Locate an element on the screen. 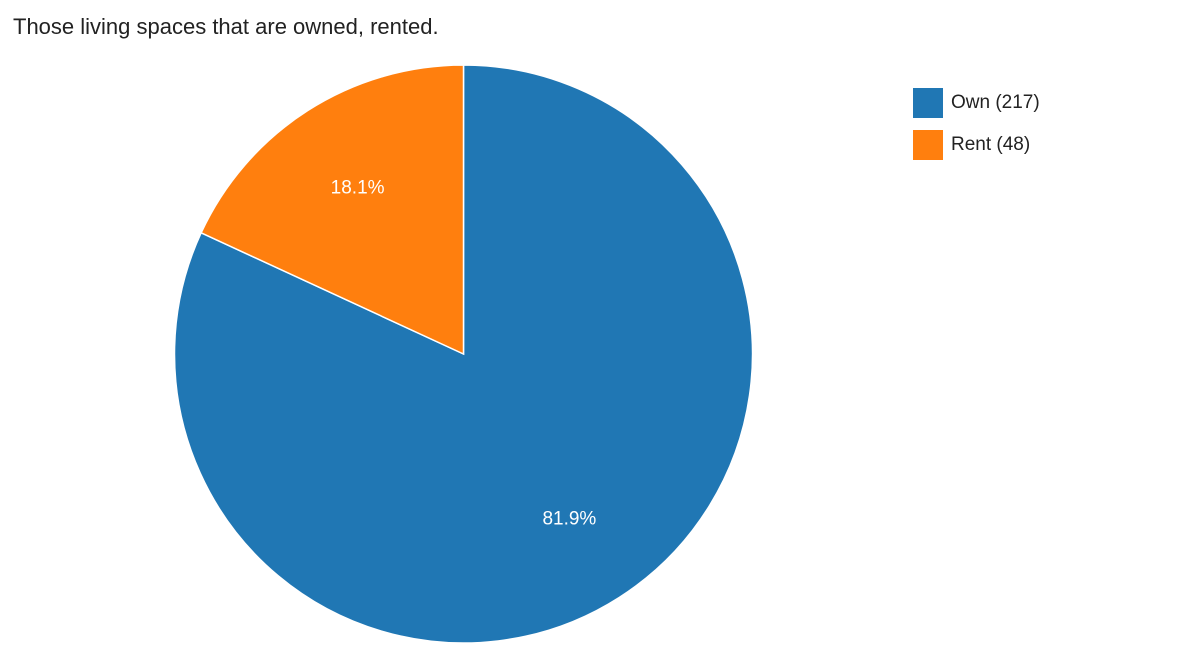 Image resolution: width=1185 pixels, height=671 pixels. slice-percent-label-rent: 18.1% is located at coordinates (358, 187).